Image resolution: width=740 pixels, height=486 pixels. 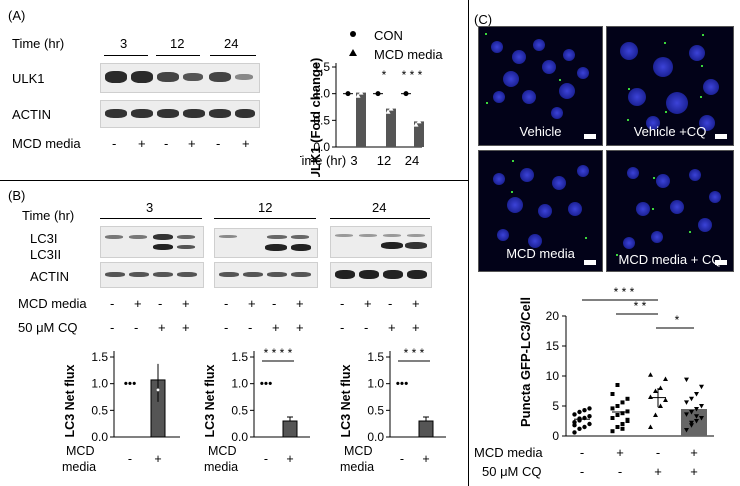 I want to click on panel-a-xtick-12: 12, so click(x=384, y=160).